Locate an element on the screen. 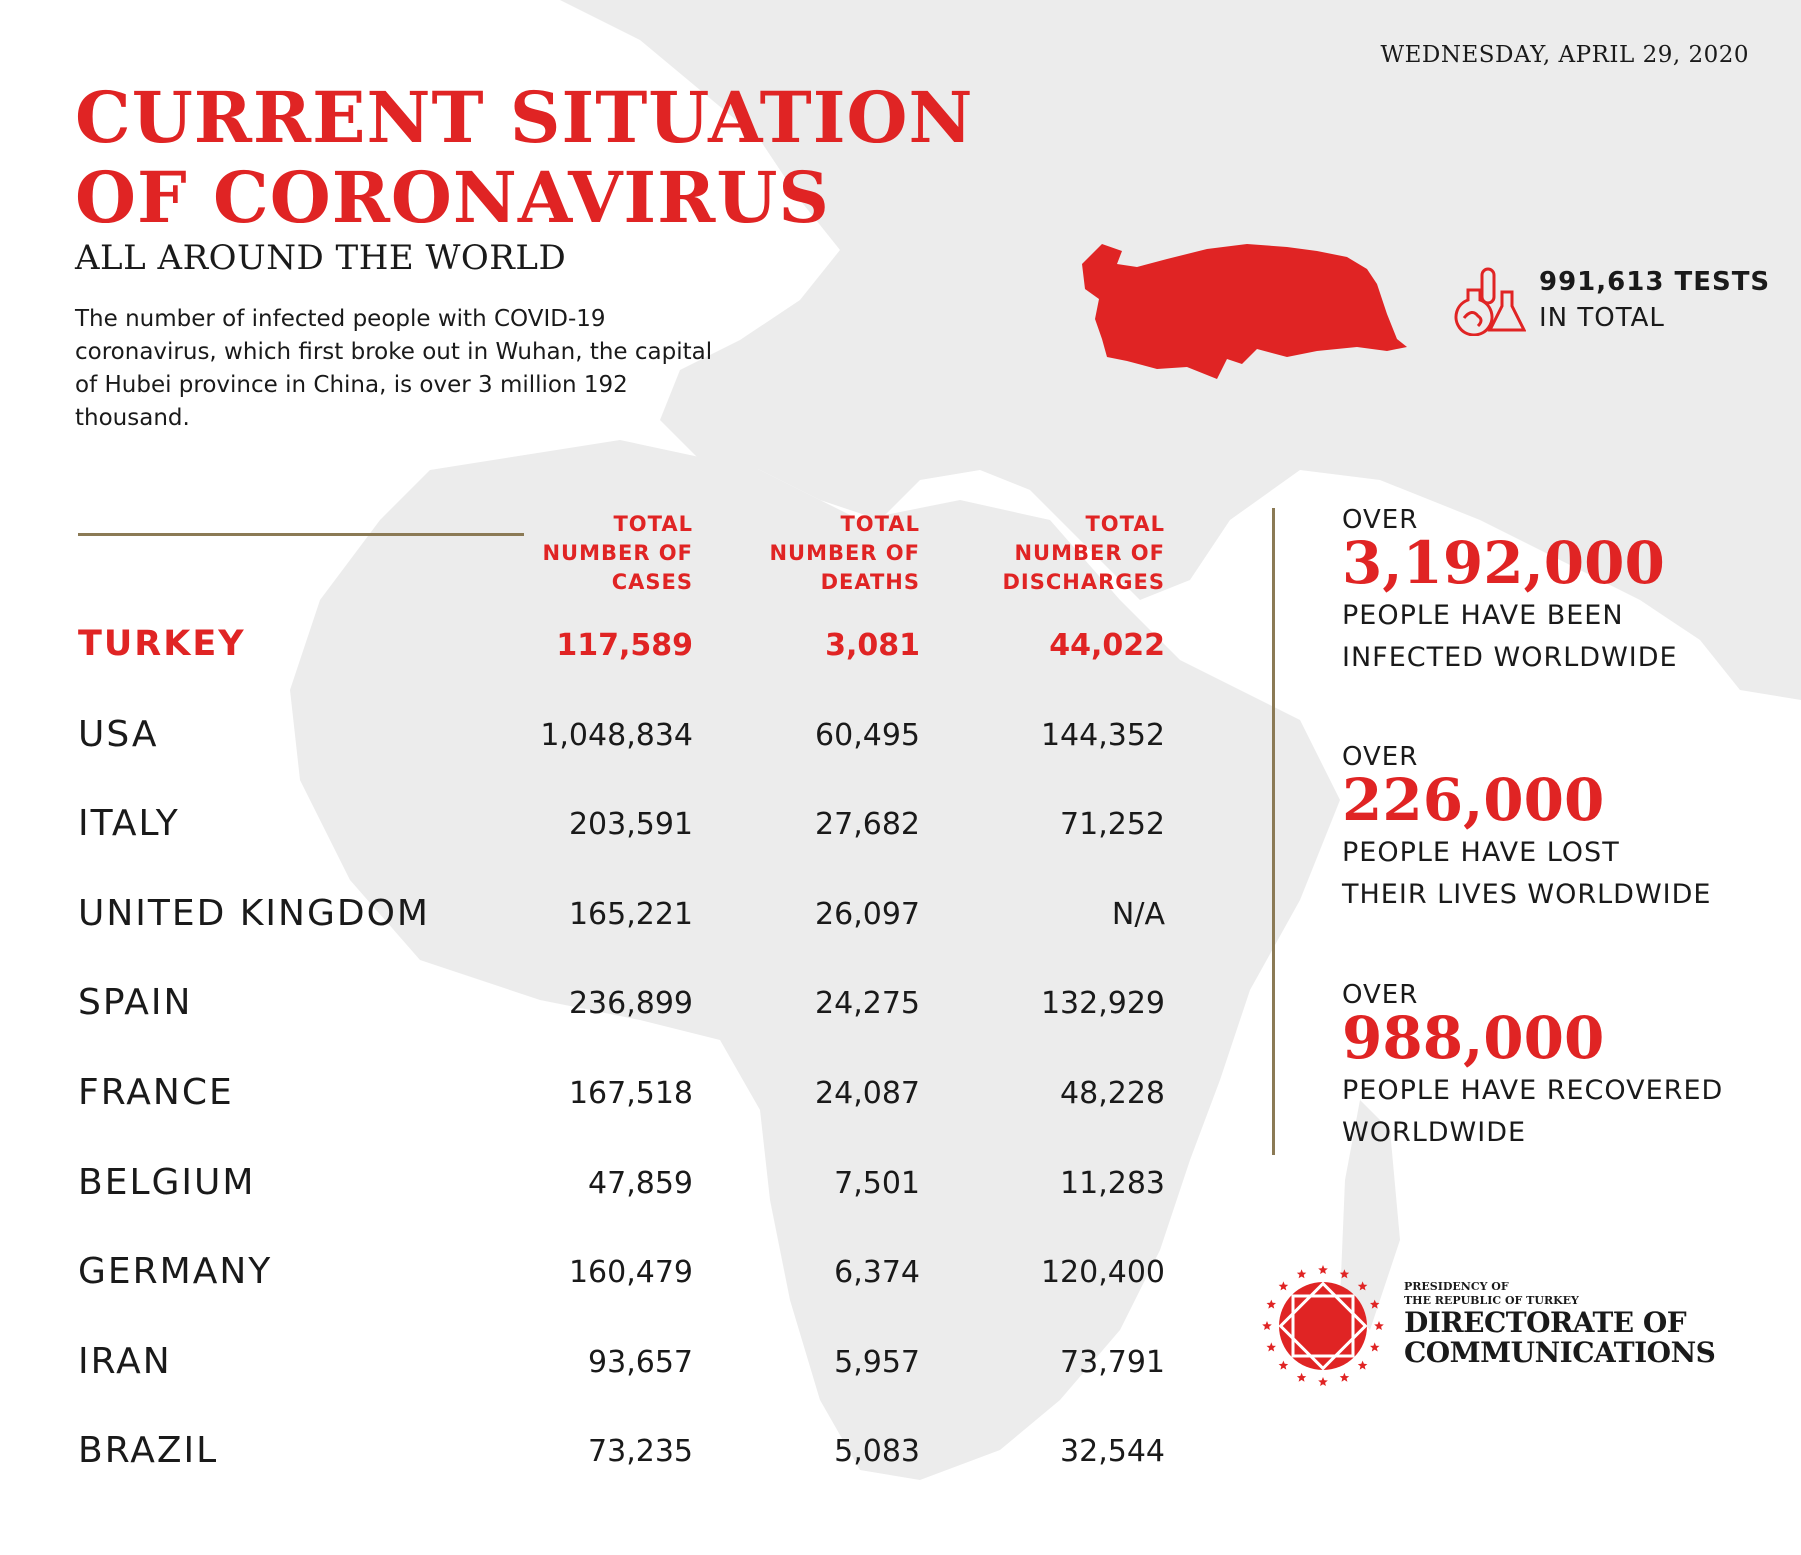 The image size is (1801, 1555). cases-value: 1,048,834 is located at coordinates (616, 735).